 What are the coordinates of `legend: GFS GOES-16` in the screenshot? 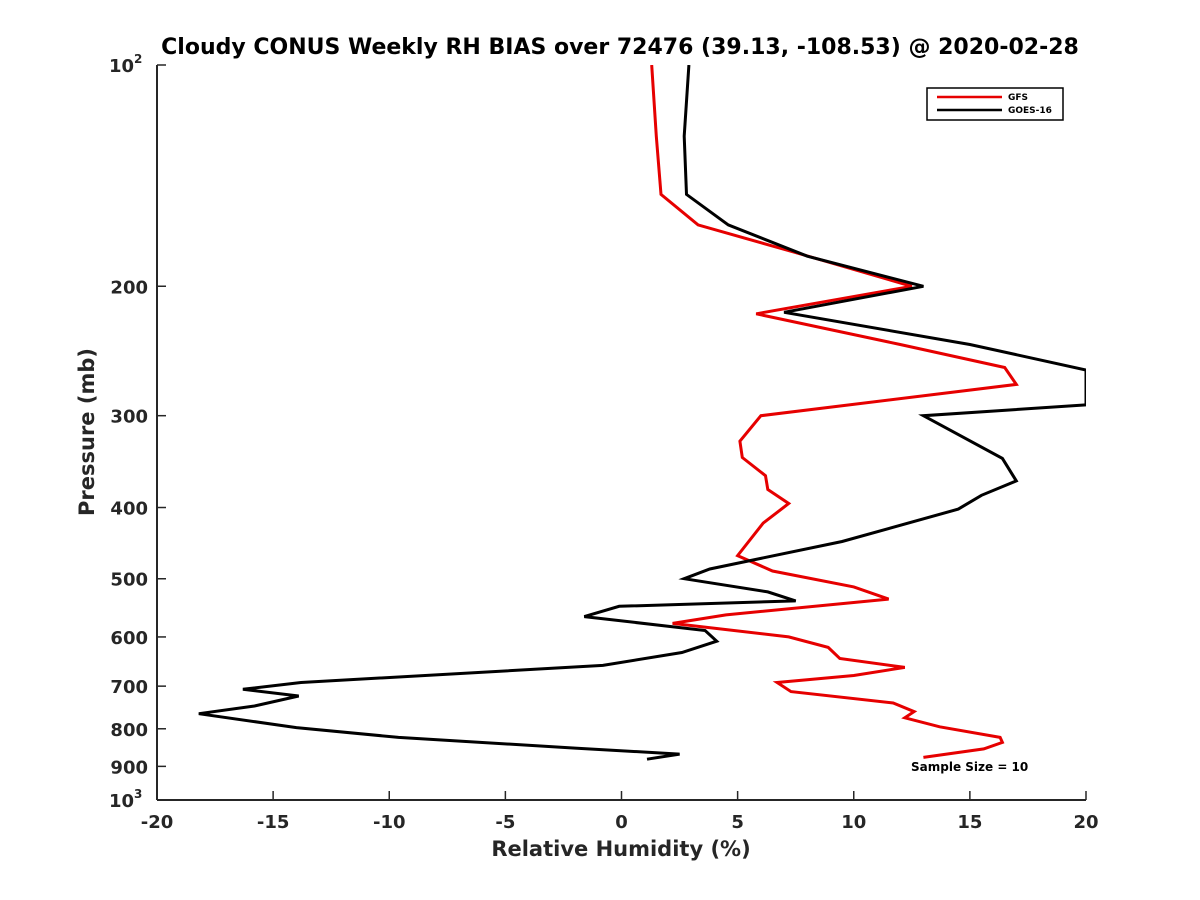 It's located at (995, 104).